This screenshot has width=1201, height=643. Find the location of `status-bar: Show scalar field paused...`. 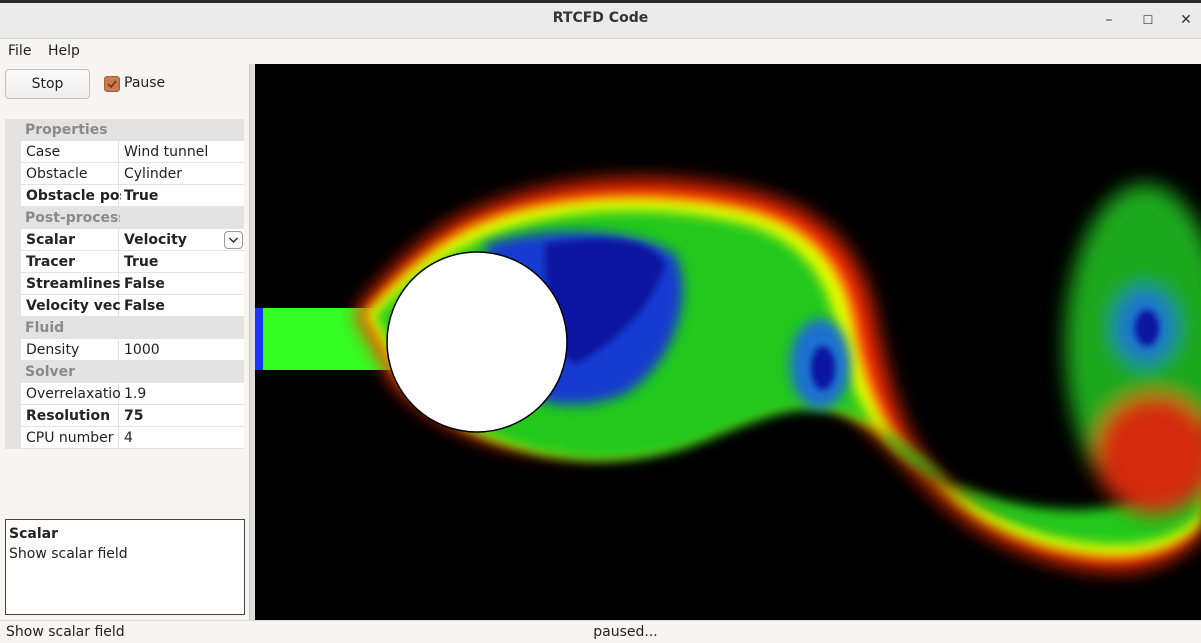

status-bar: Show scalar field paused... is located at coordinates (600, 631).